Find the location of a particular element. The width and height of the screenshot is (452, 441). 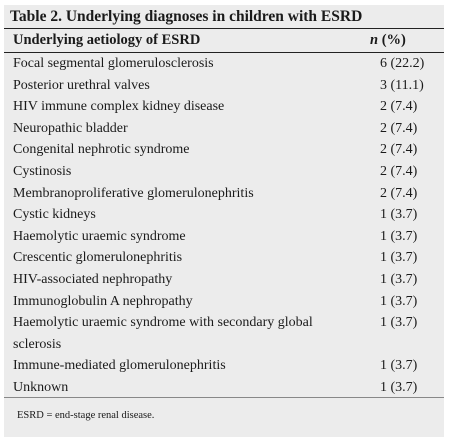

diagnosis-label: Unknown is located at coordinates (41, 387).